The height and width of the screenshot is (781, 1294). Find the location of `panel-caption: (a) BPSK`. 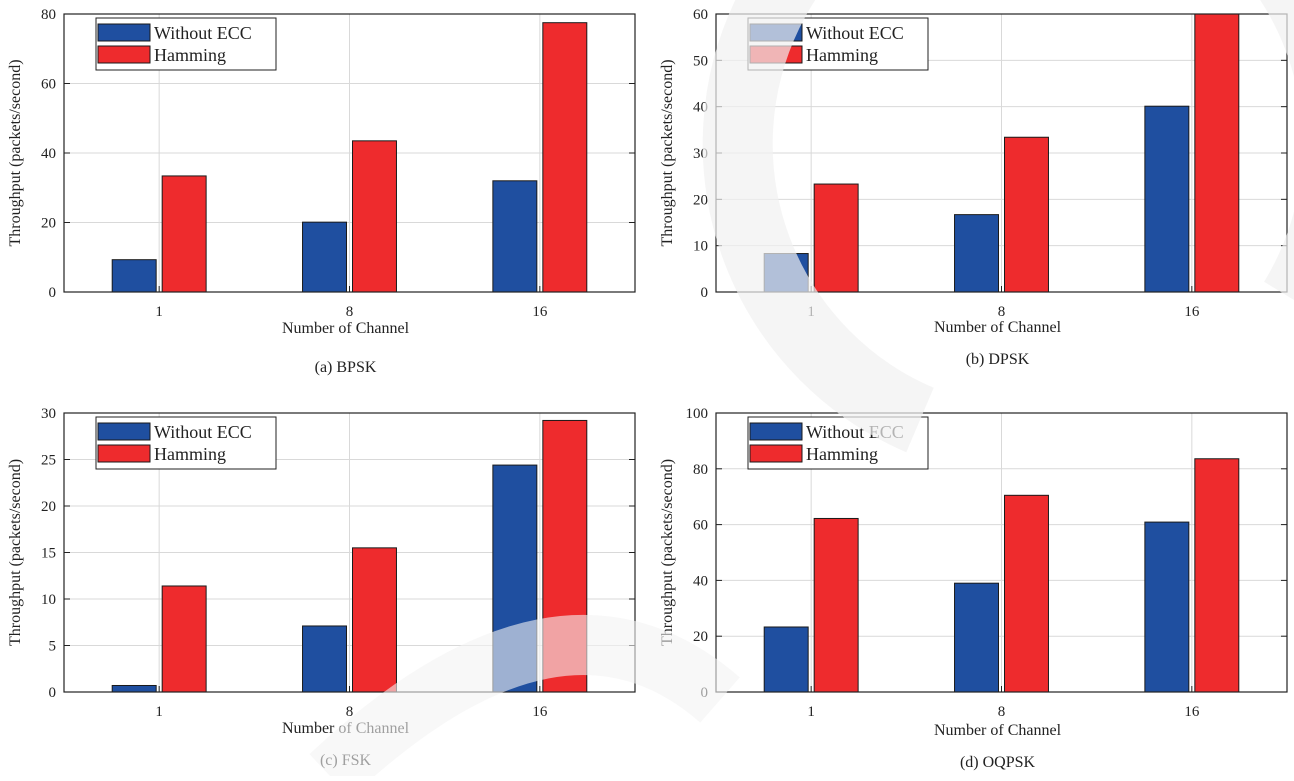

panel-caption: (a) BPSK is located at coordinates (346, 367).